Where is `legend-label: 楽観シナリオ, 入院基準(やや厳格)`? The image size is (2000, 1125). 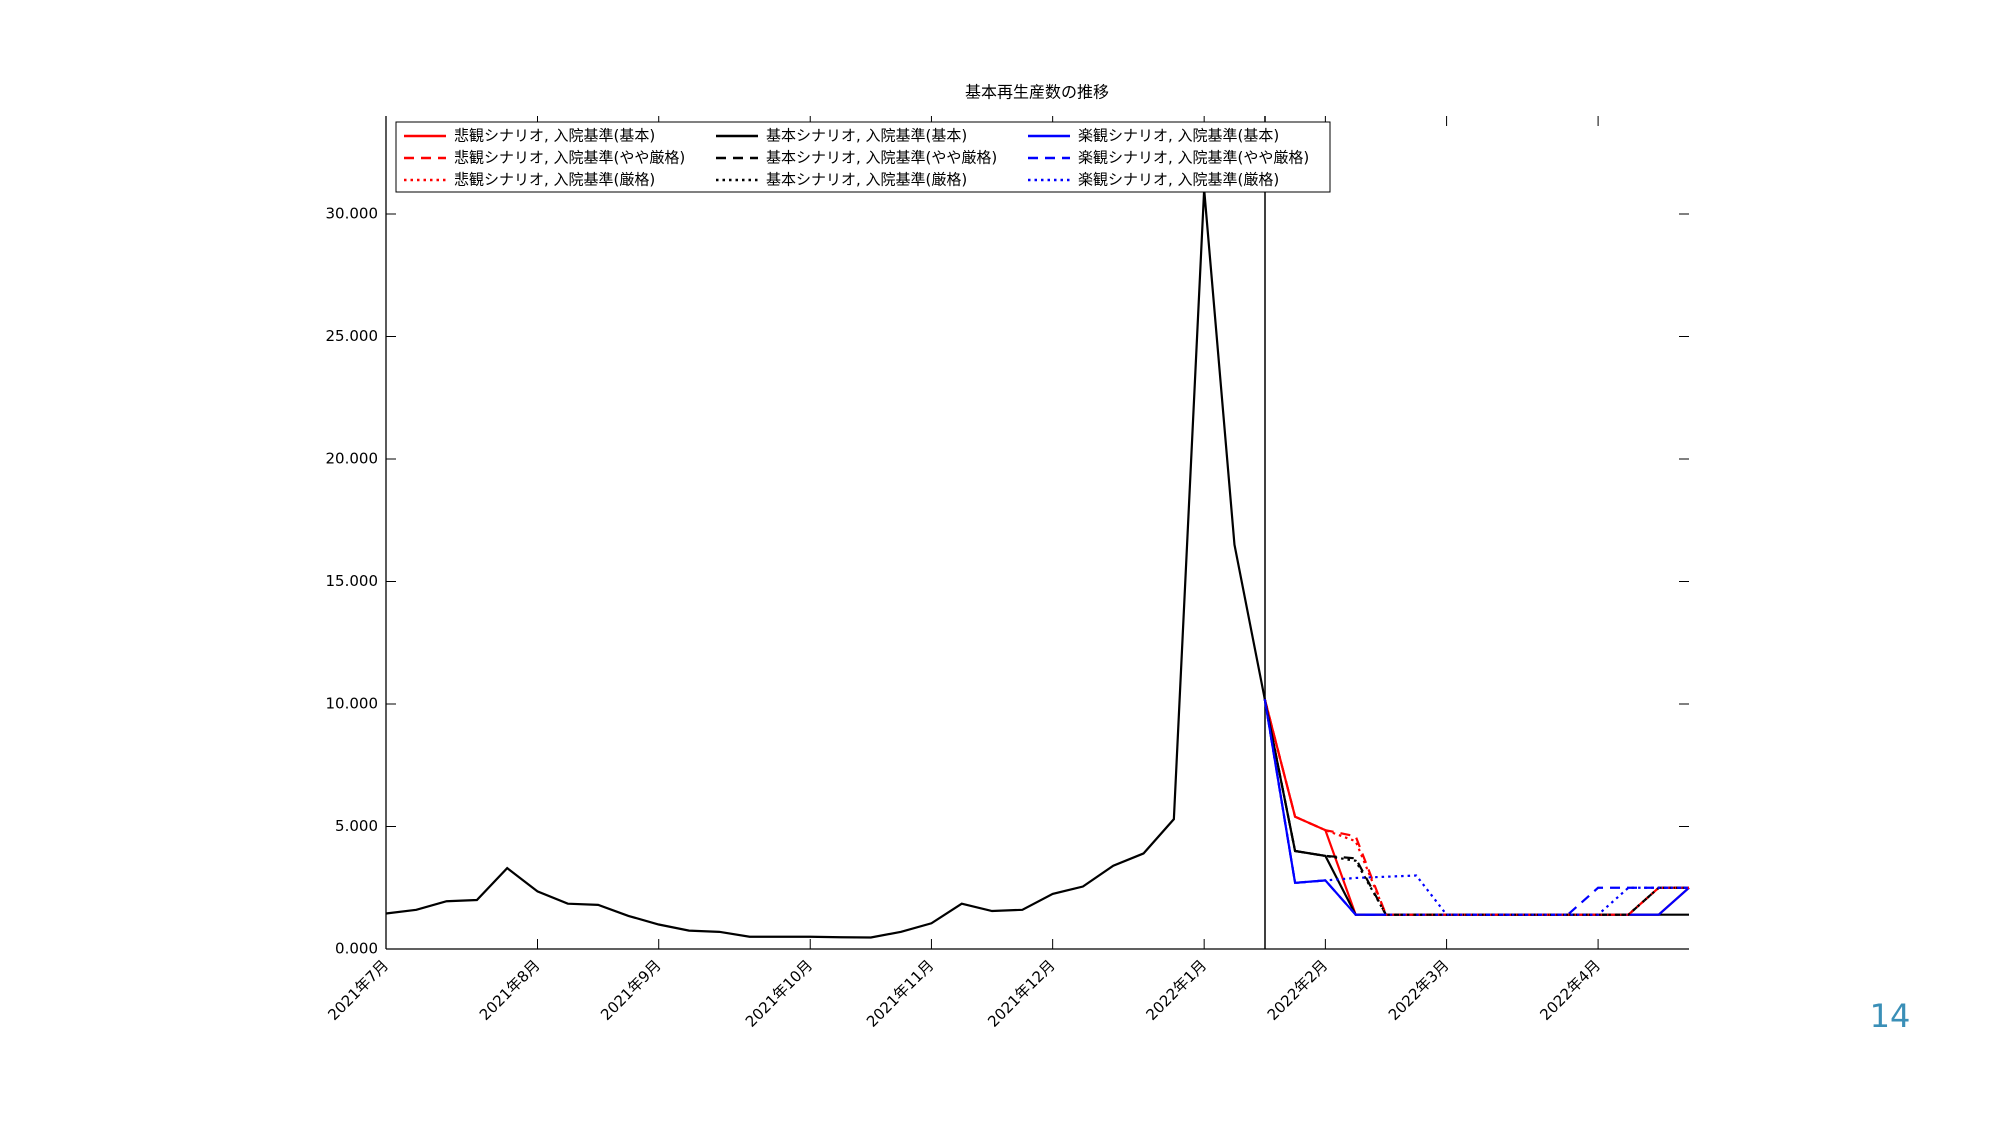
legend-label: 楽観シナリオ, 入院基準(やや厳格) is located at coordinates (1193, 158).